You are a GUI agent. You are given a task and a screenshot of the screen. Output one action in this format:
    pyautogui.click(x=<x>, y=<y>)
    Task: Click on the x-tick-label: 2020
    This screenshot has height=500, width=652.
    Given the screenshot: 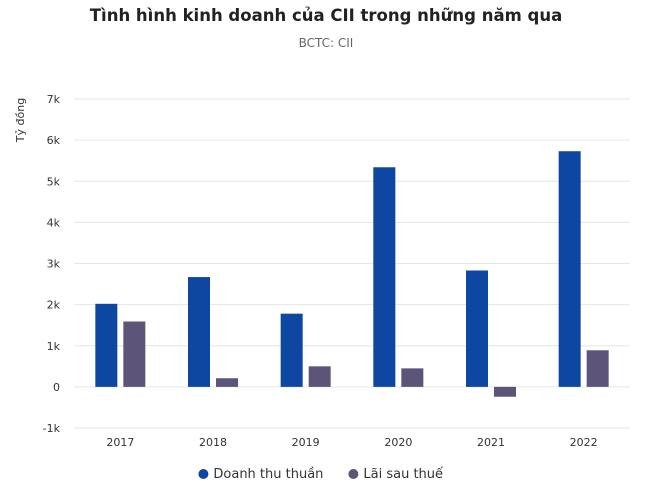 What is the action you would take?
    pyautogui.click(x=398, y=442)
    